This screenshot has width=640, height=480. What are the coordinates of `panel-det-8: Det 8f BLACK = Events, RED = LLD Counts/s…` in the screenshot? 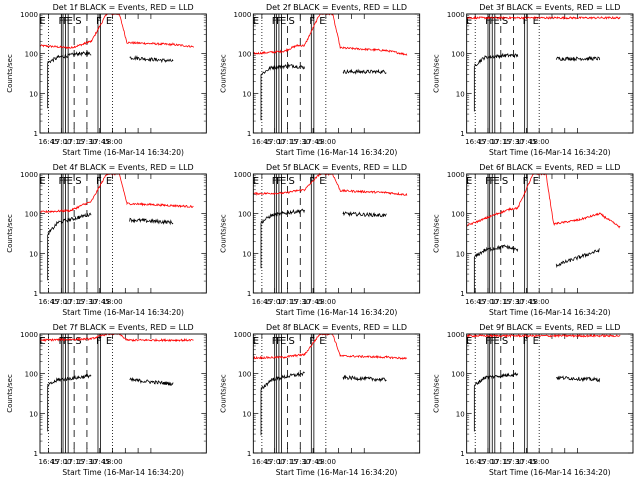 It's located at (320, 400).